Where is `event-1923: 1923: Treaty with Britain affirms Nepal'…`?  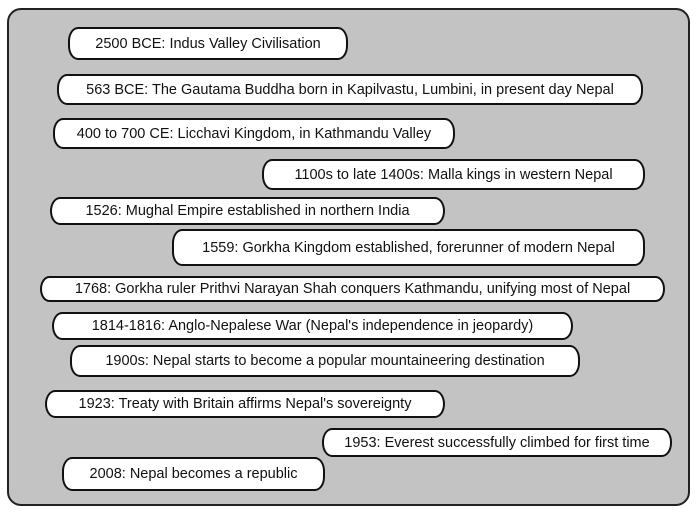 event-1923: 1923: Treaty with Britain affirms Nepal'… is located at coordinates (245, 404).